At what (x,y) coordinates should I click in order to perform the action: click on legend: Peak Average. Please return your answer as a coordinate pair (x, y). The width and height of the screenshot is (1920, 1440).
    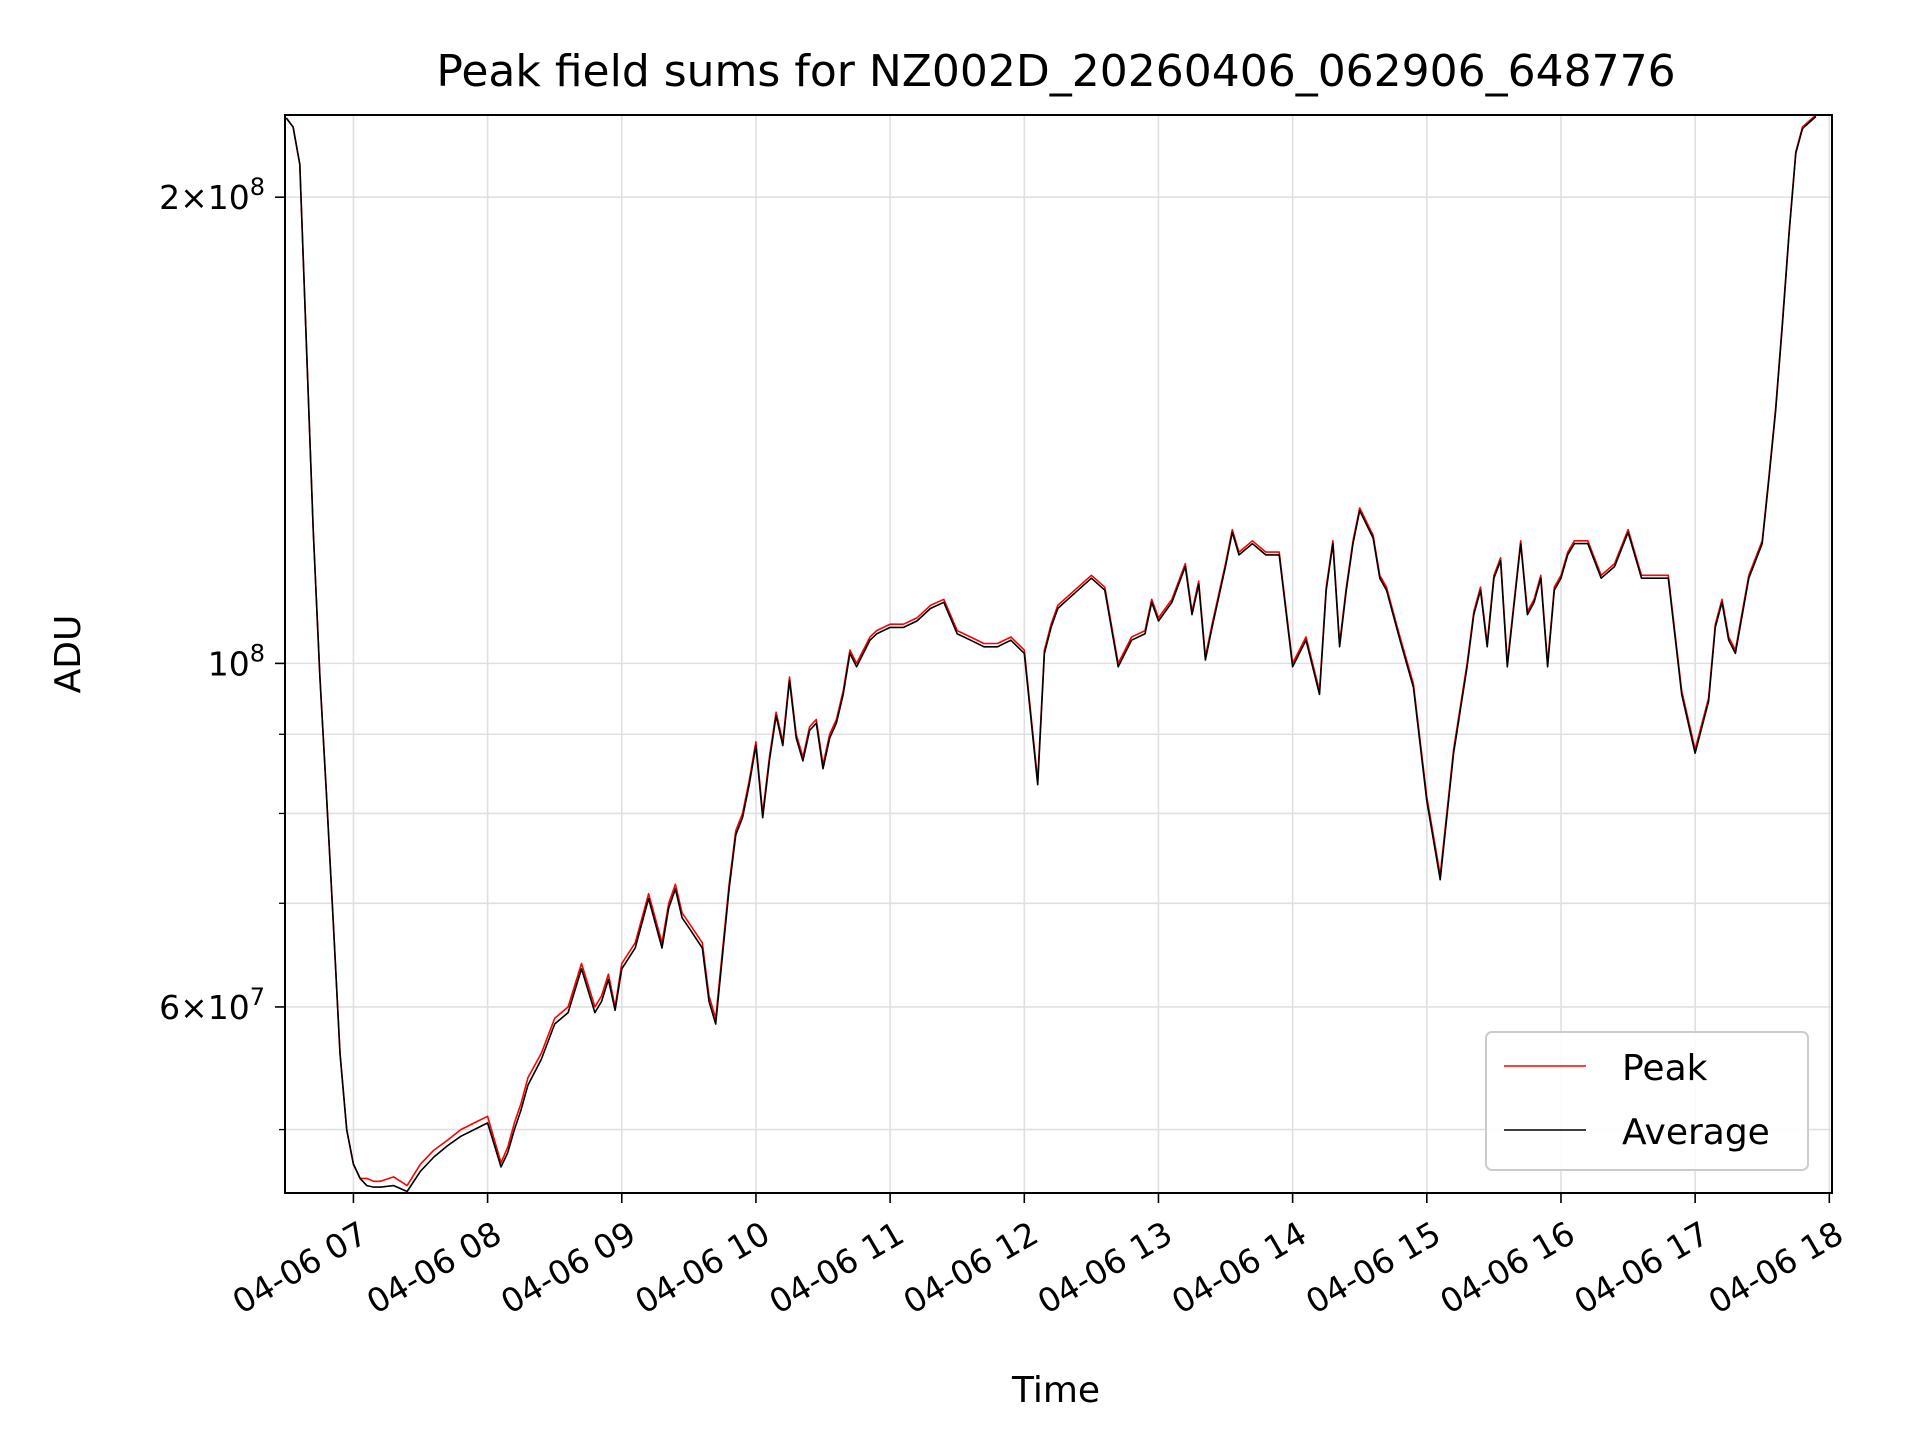
    Looking at the image, I should click on (1647, 1101).